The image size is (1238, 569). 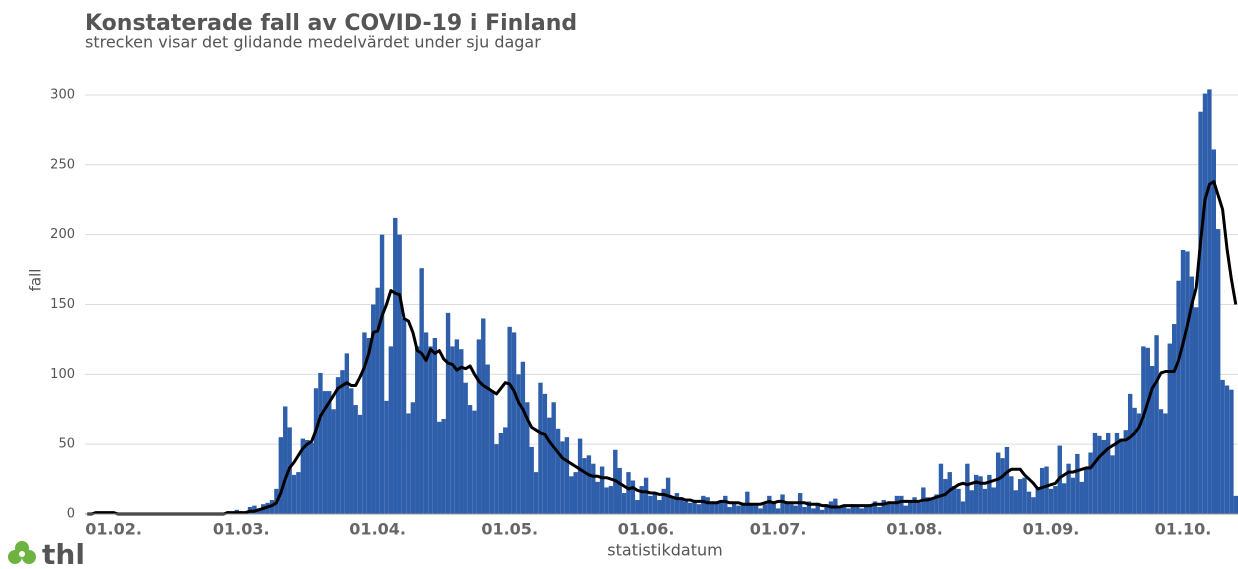 What do you see at coordinates (1183, 529) in the screenshot?
I see `x-tick-label: 01.10.` at bounding box center [1183, 529].